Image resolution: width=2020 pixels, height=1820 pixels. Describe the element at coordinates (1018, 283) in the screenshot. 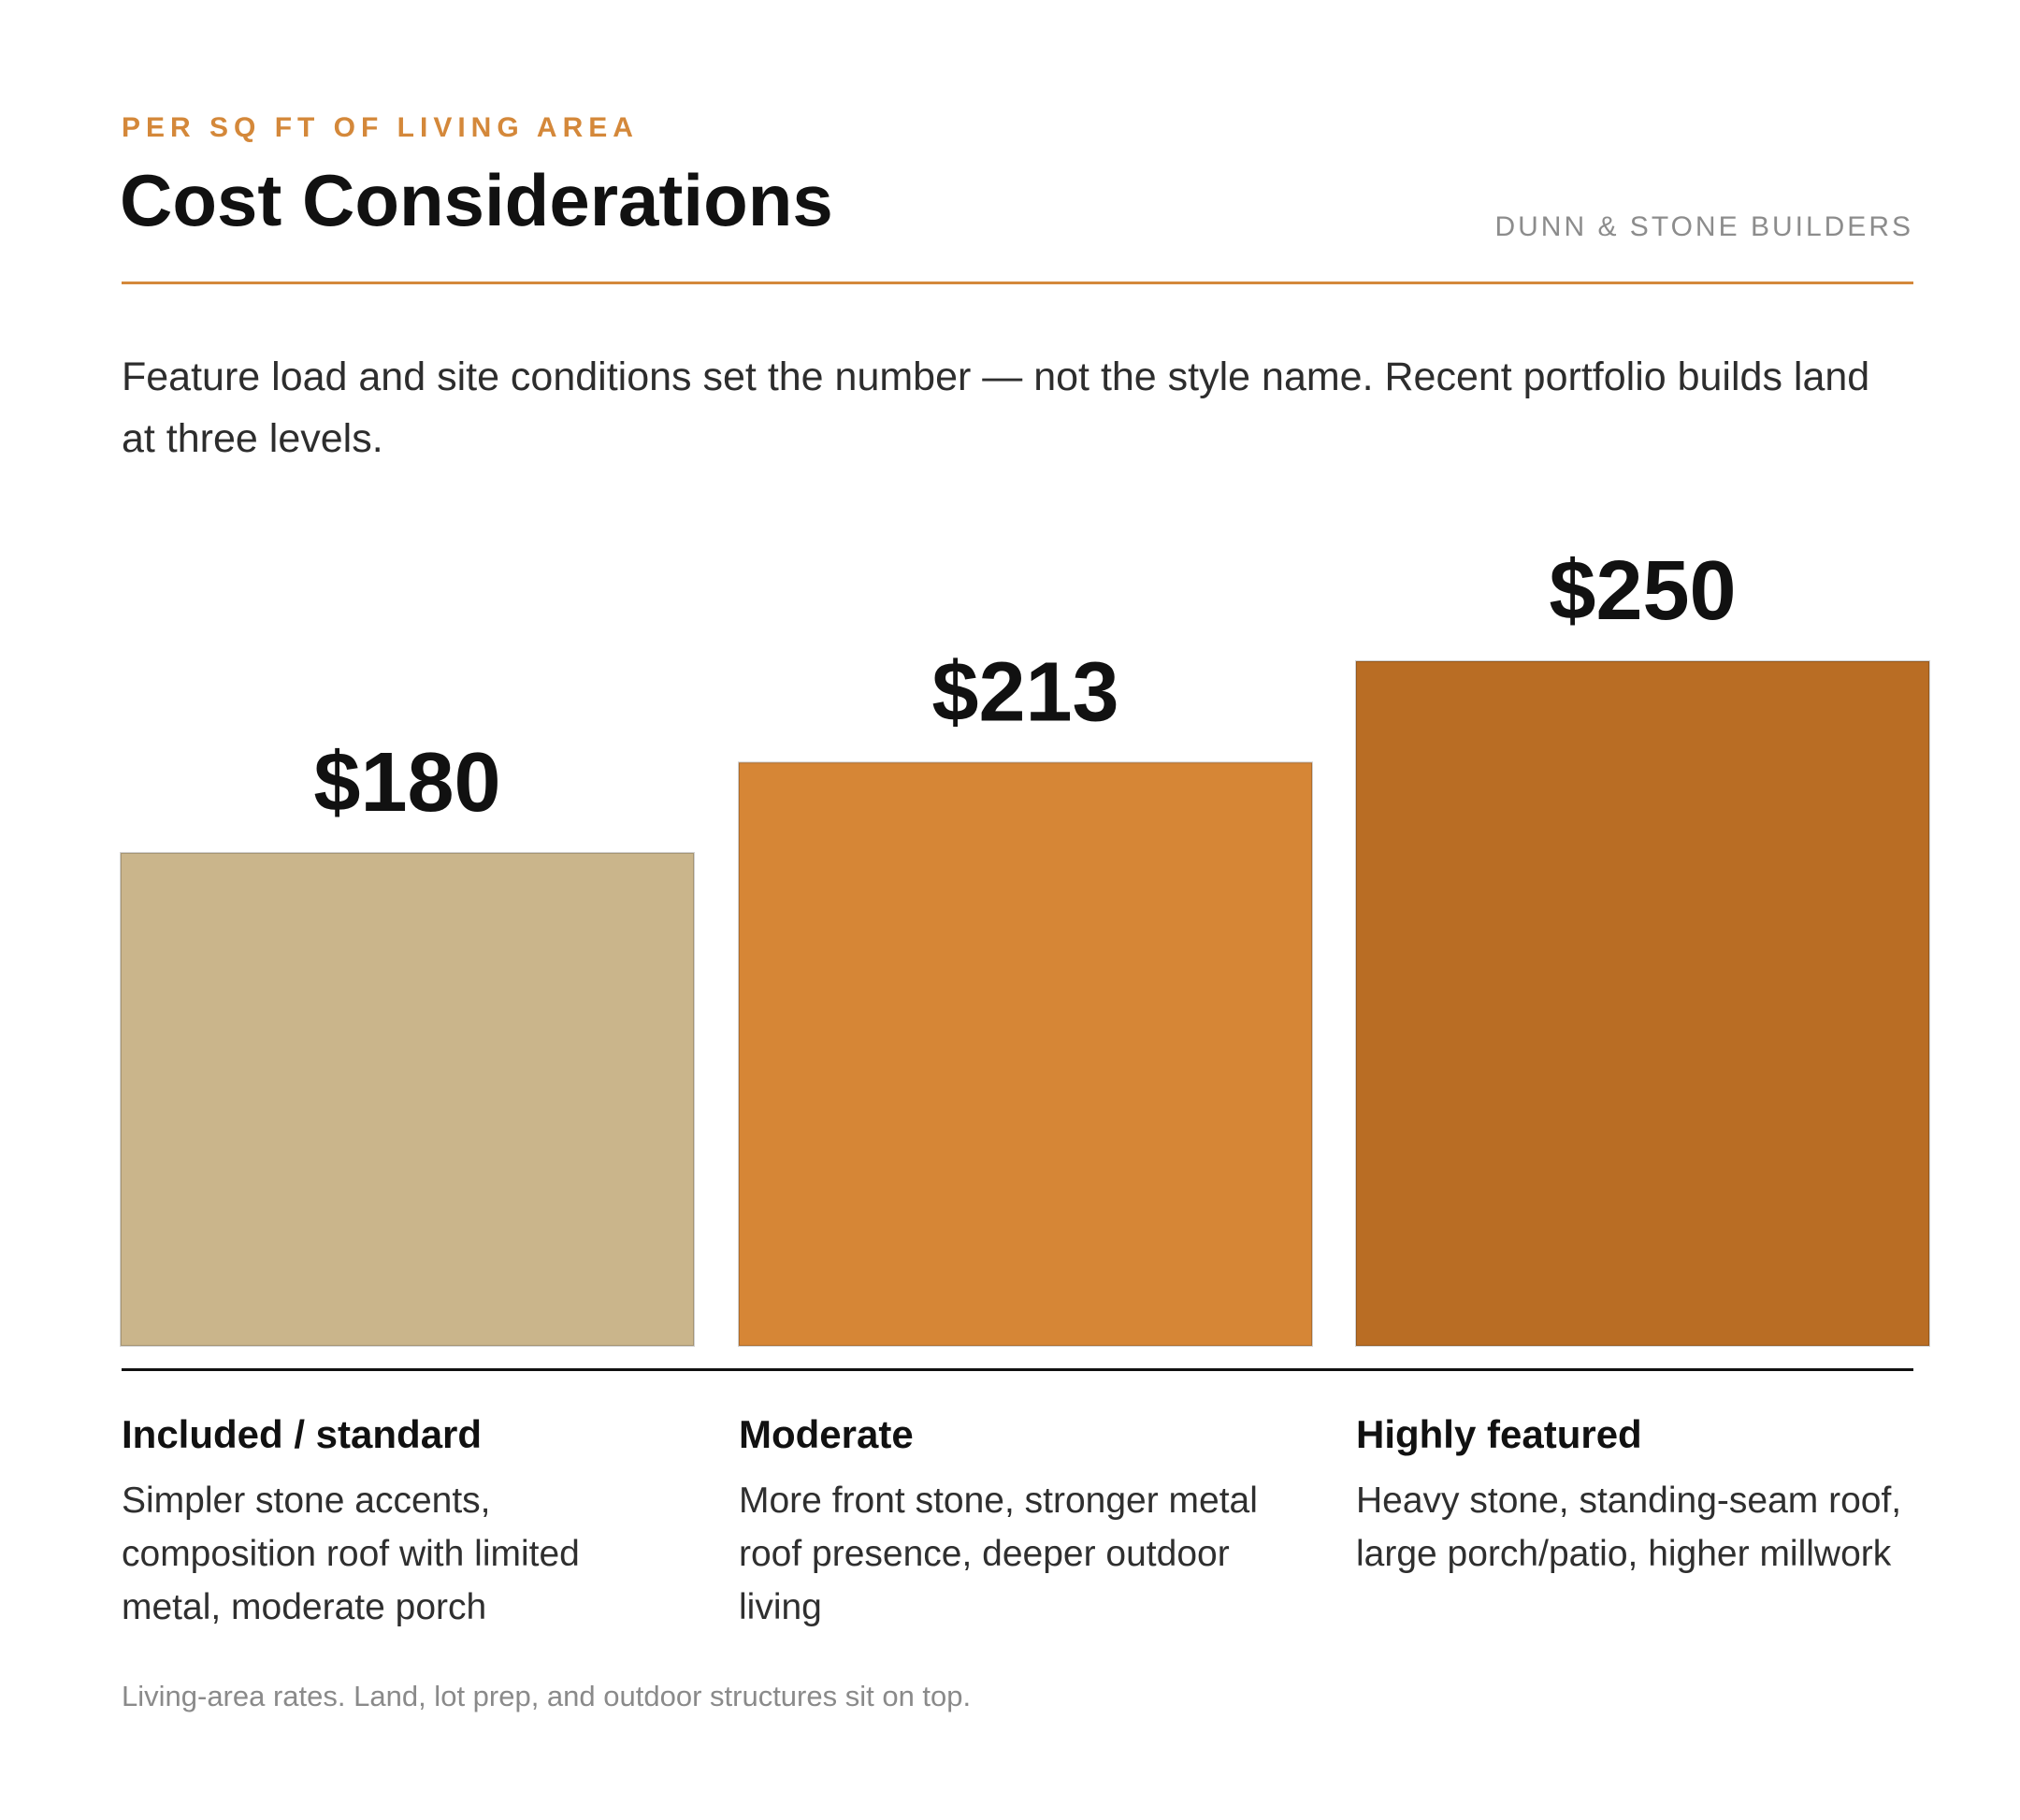

I see `header-divider` at that location.